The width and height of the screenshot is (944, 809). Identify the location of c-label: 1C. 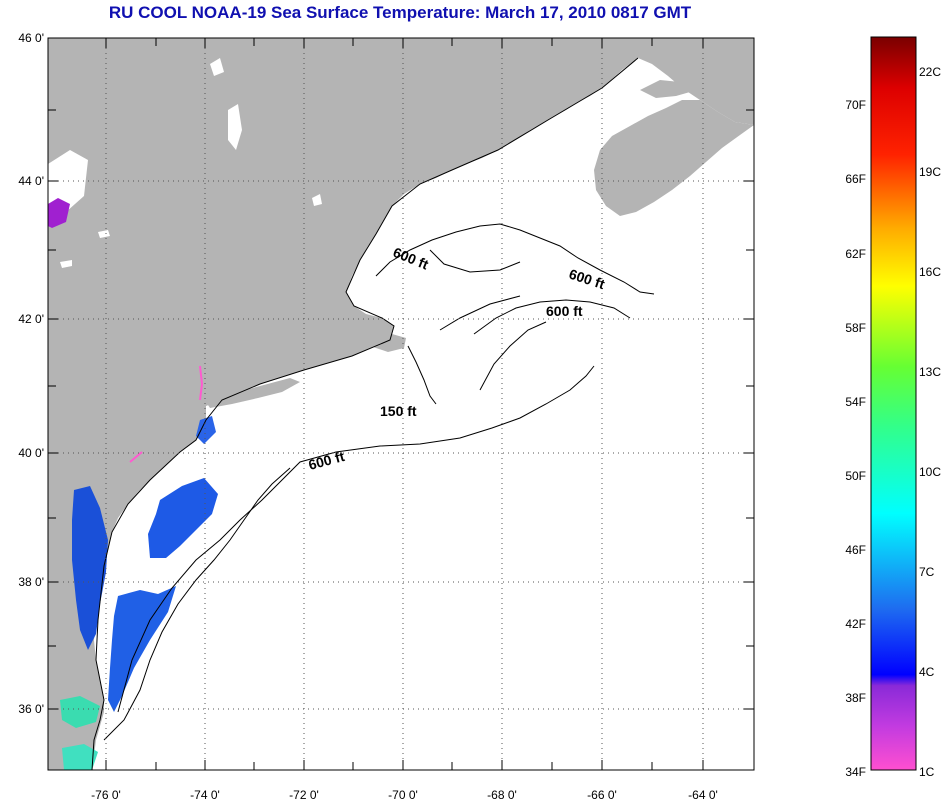
(927, 772).